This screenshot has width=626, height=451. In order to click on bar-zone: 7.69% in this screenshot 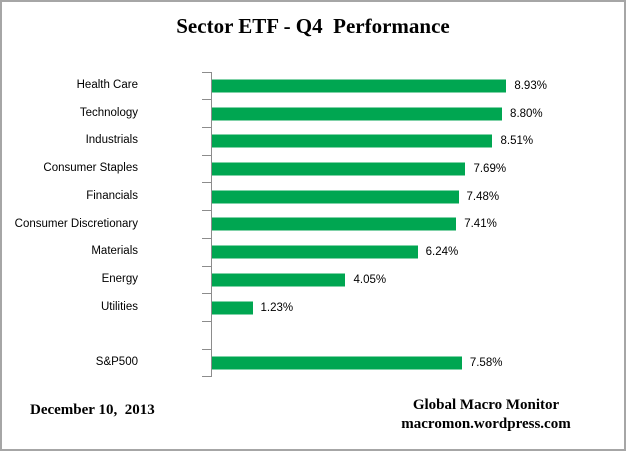, I will do `click(413, 168)`.